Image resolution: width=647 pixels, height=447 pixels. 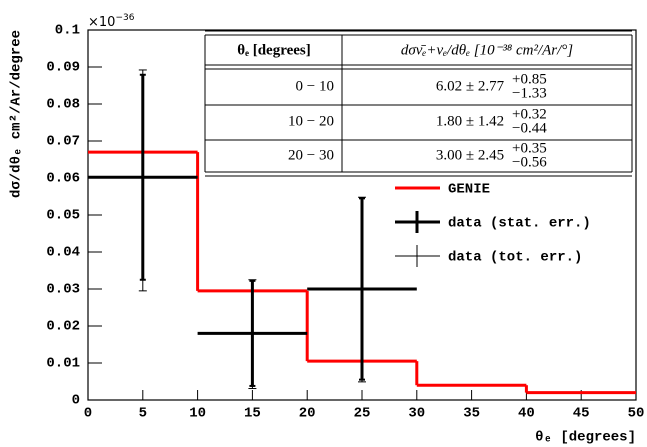 I want to click on legend: GENIE data (stat. err.) data (tot. err.), so click(x=493, y=224).